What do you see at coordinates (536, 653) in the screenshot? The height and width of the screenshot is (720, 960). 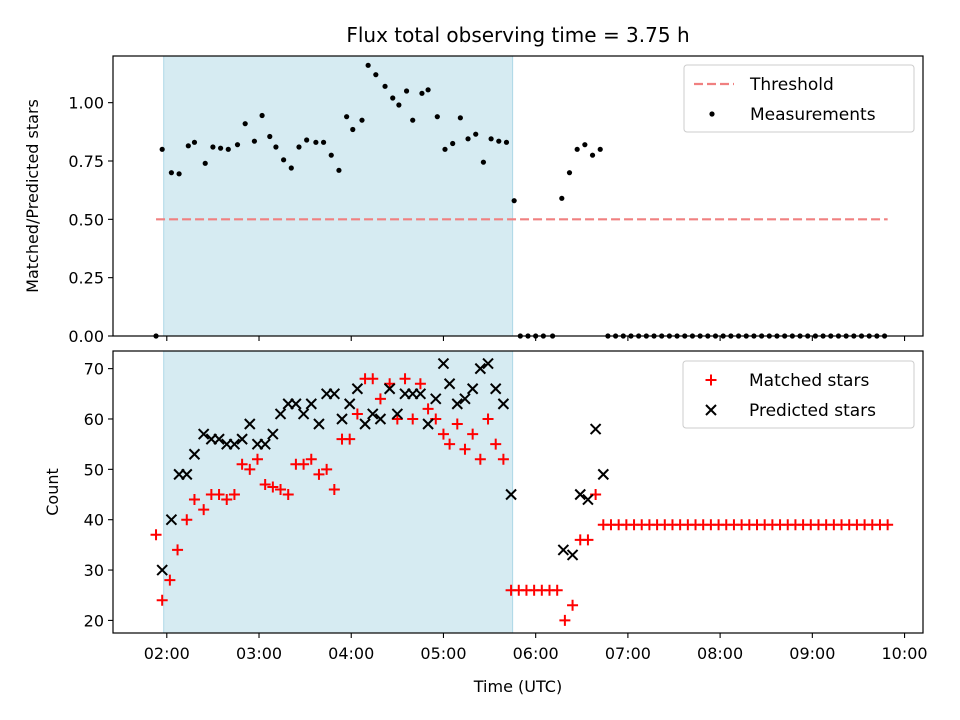 I see `x-tick-label: 06:00` at bounding box center [536, 653].